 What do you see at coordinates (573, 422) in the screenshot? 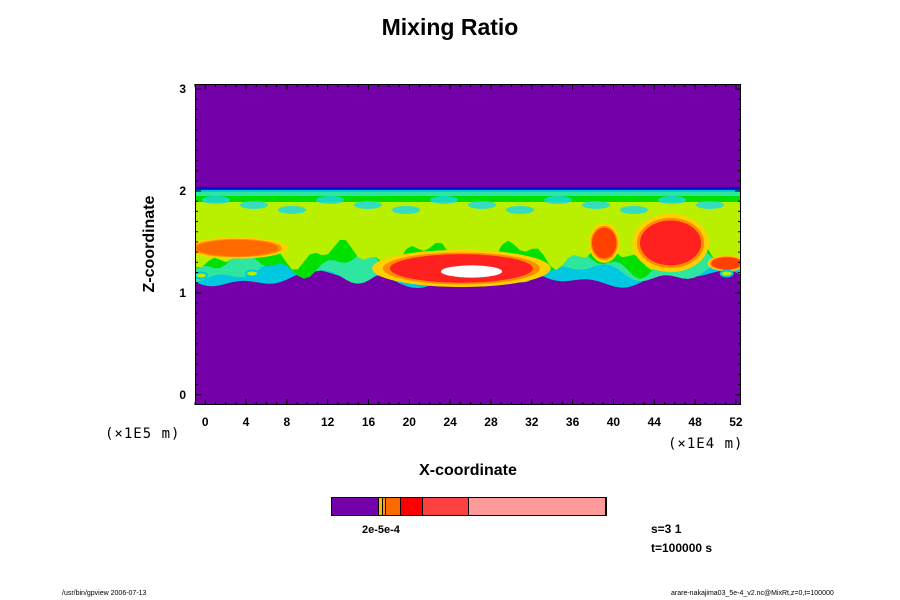
I see `x-tick-label: 36` at bounding box center [573, 422].